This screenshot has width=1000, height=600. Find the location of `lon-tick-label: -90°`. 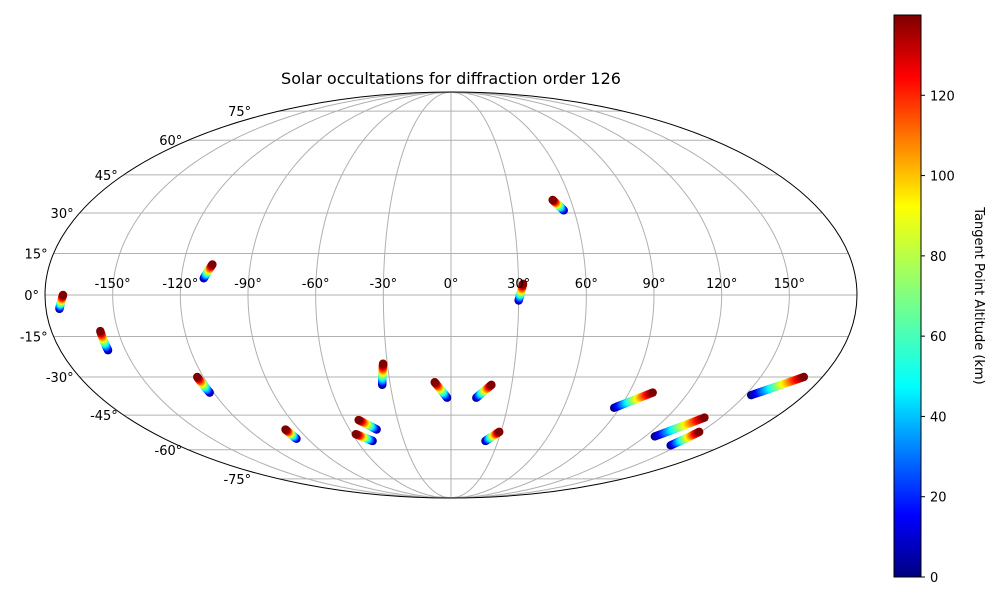

lon-tick-label: -90° is located at coordinates (248, 284).